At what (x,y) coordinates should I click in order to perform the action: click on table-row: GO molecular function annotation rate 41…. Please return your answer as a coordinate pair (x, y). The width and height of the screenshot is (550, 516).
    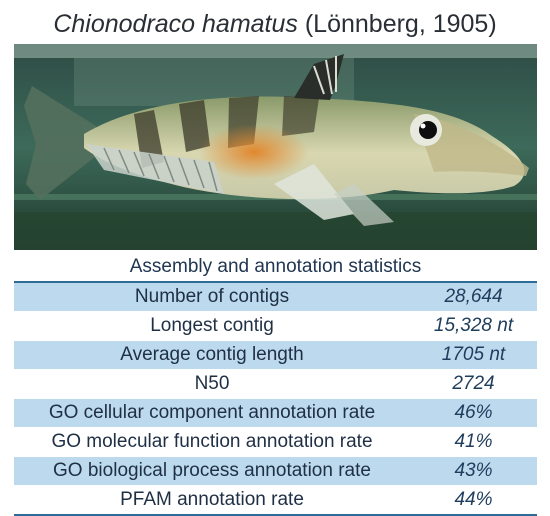
    Looking at the image, I should click on (275, 442).